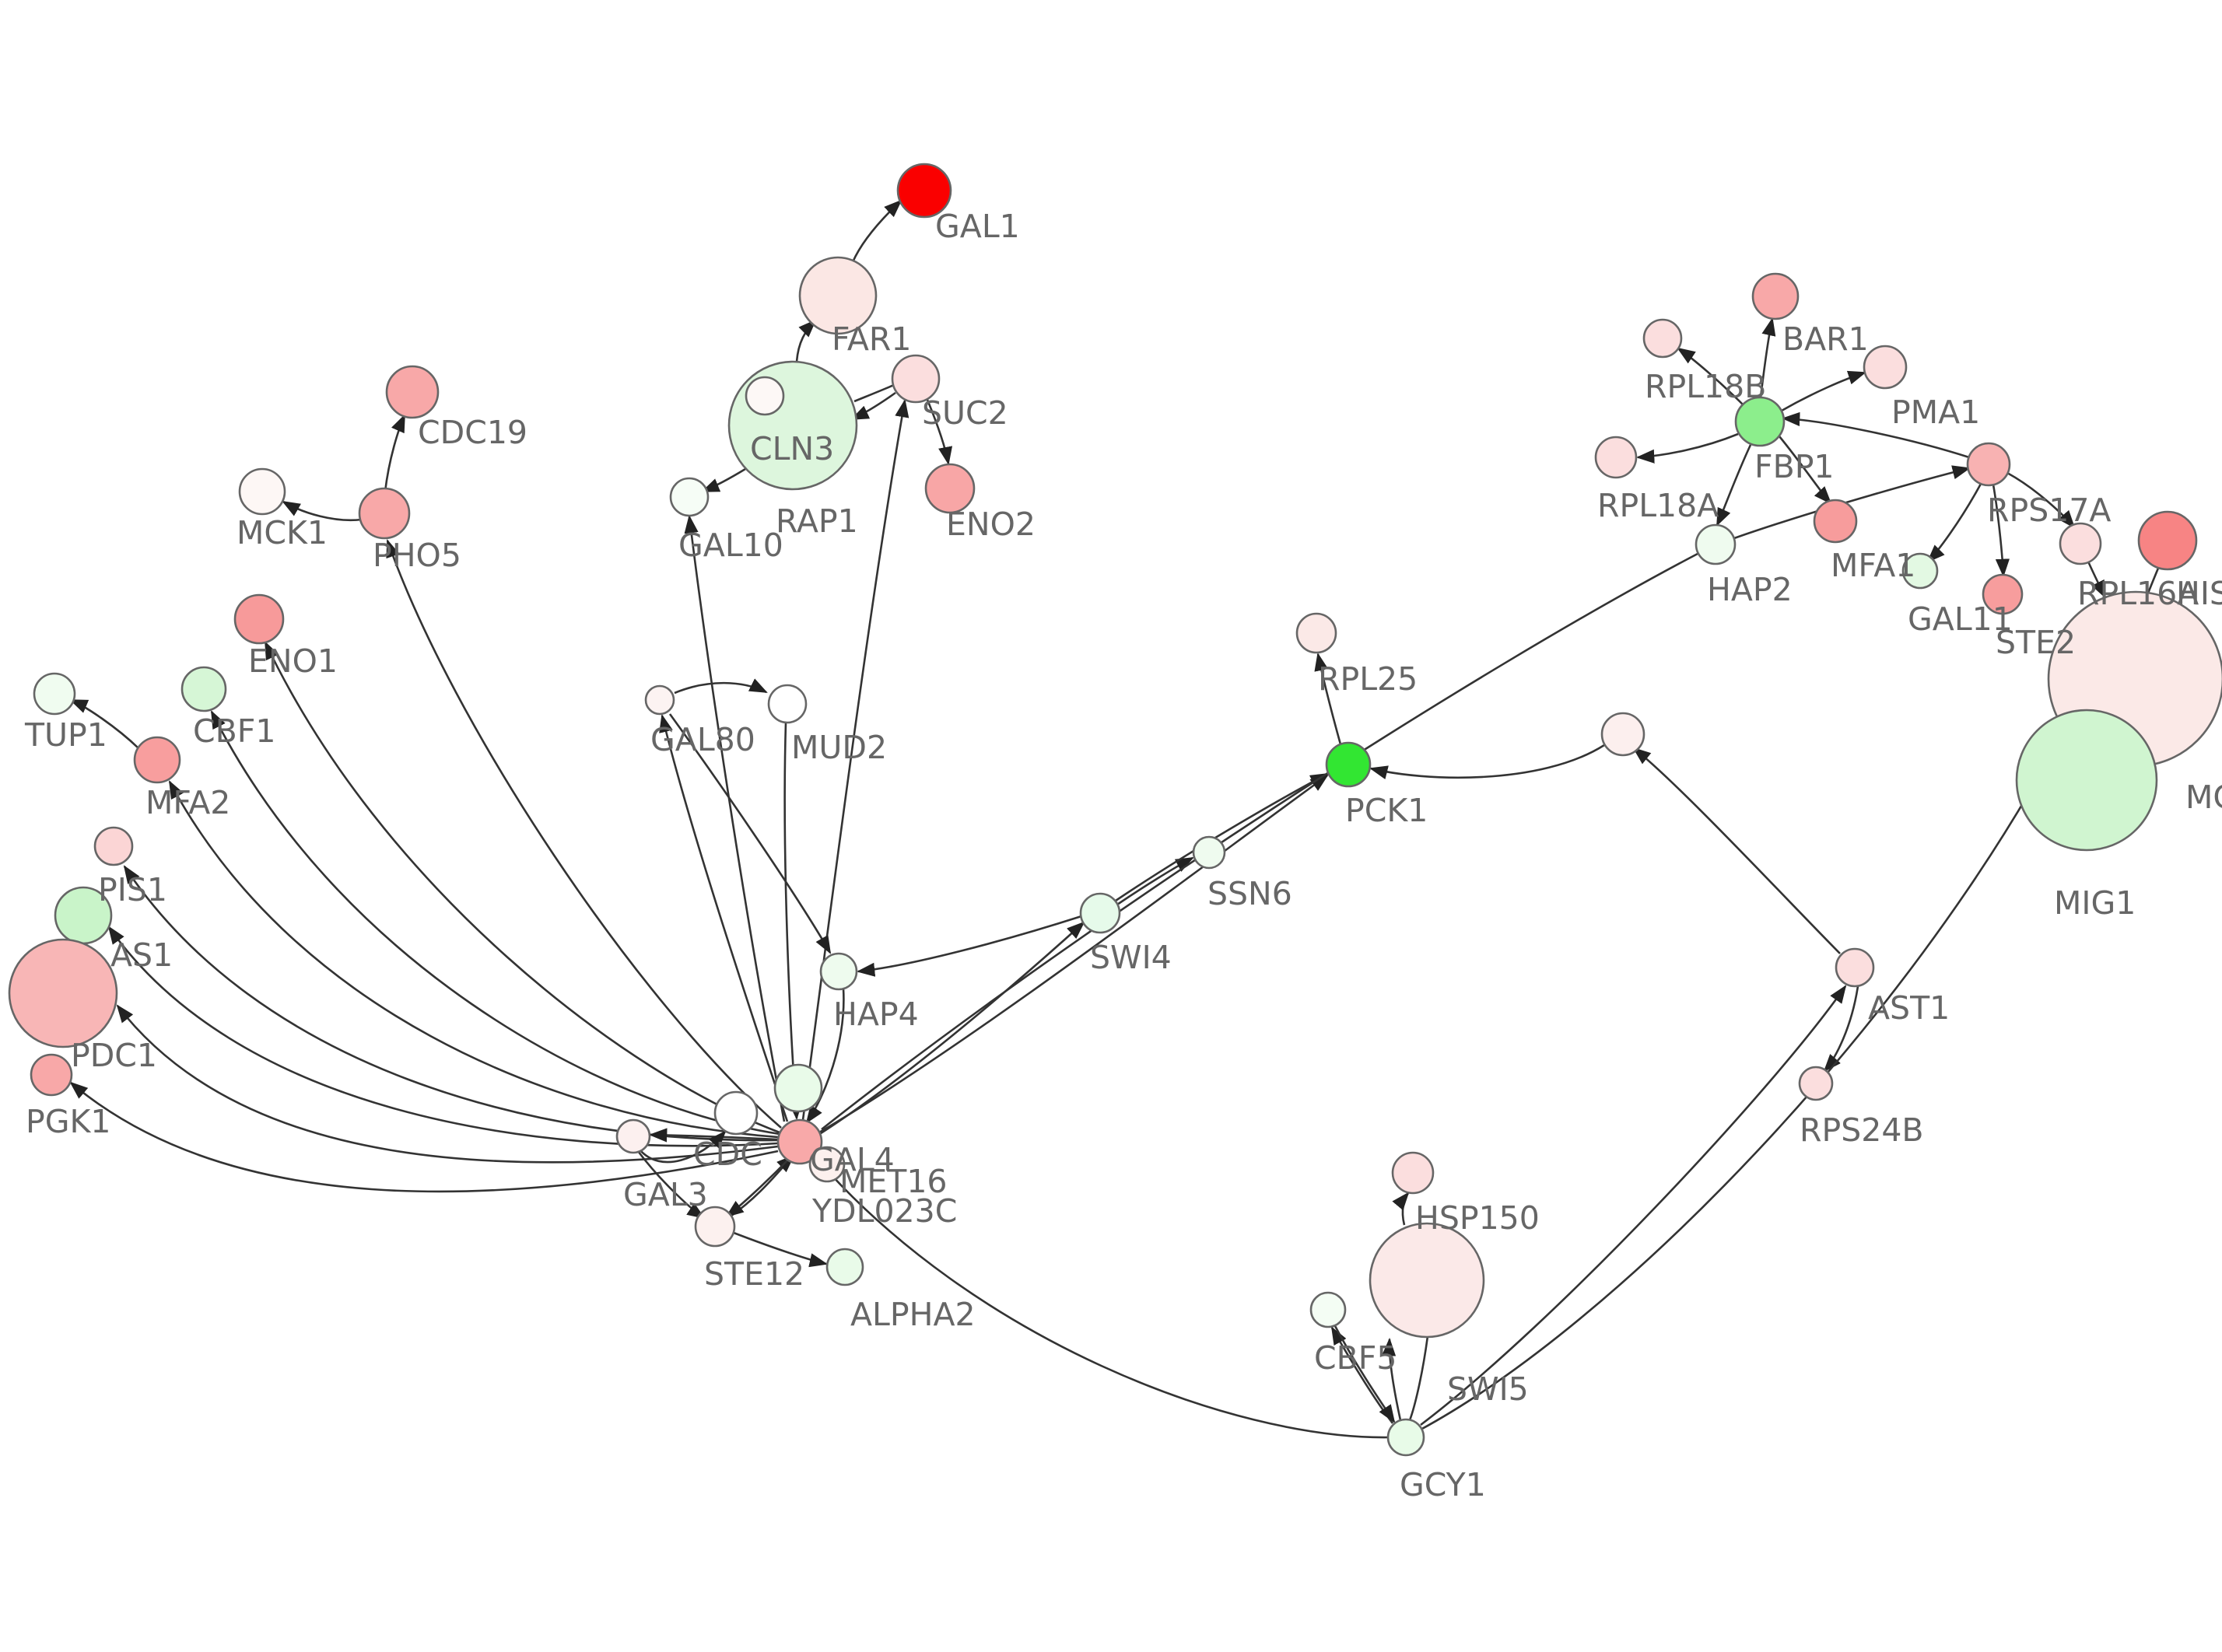  I want to click on node-GAL10, so click(689, 497).